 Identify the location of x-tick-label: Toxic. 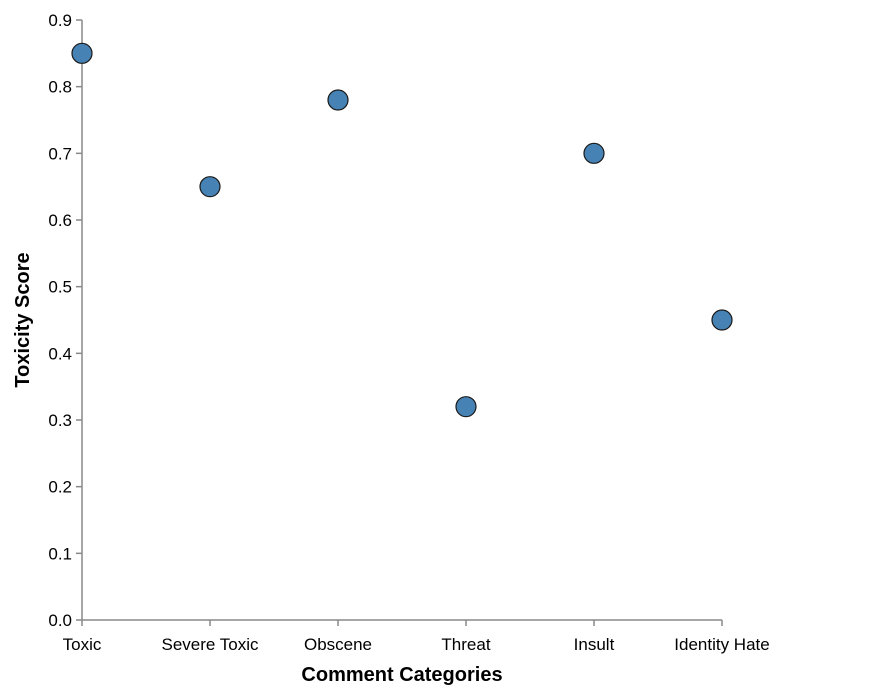
(82, 644).